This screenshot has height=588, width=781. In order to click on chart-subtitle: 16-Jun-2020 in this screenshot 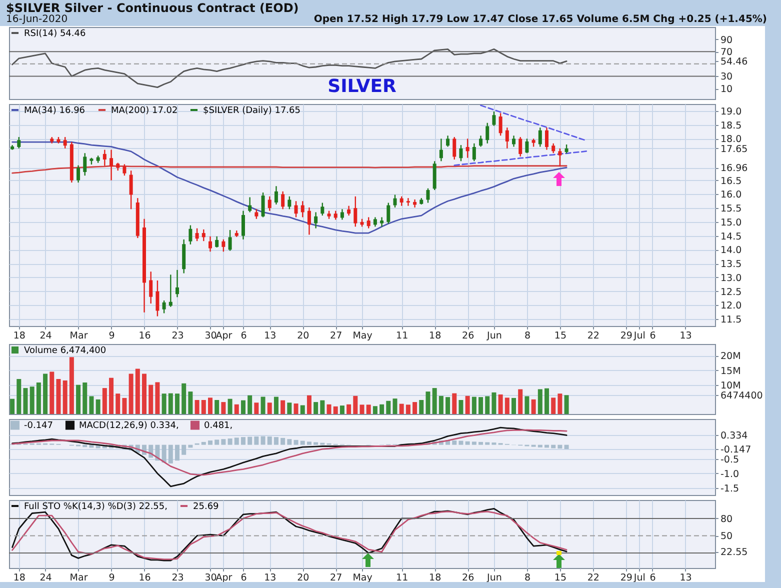, I will do `click(37, 19)`.